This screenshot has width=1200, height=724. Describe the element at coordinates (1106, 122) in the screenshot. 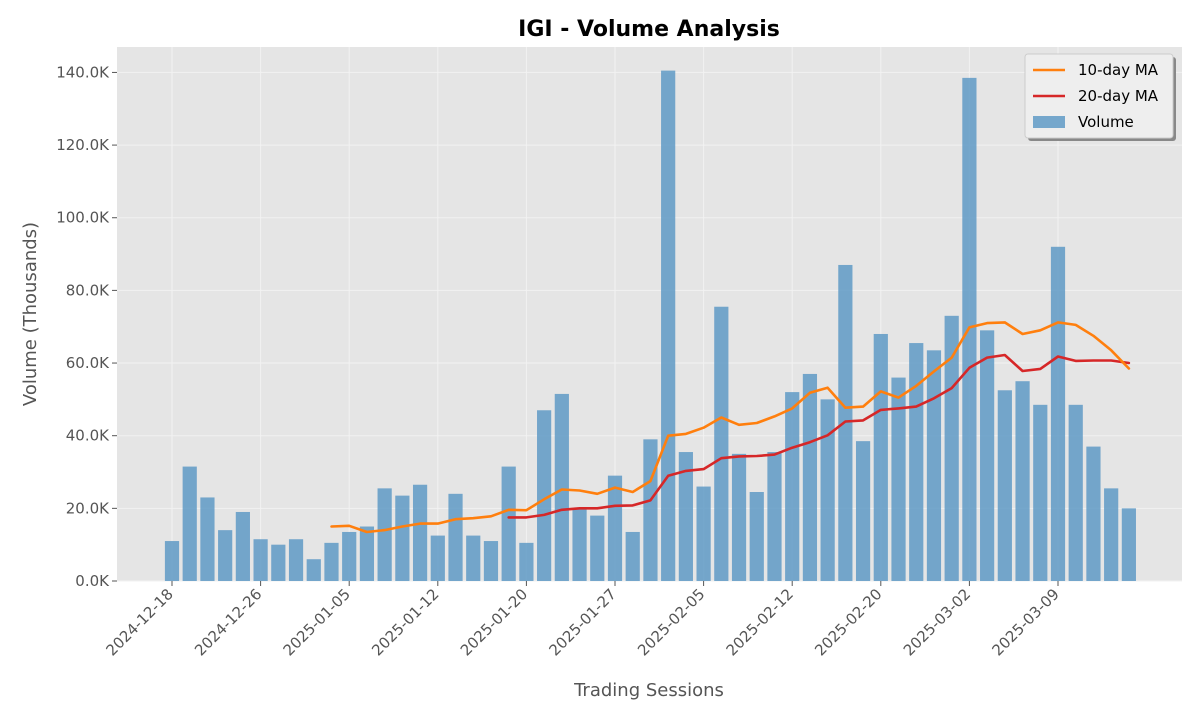

I see `legend-item-volume-label: Volume` at that location.